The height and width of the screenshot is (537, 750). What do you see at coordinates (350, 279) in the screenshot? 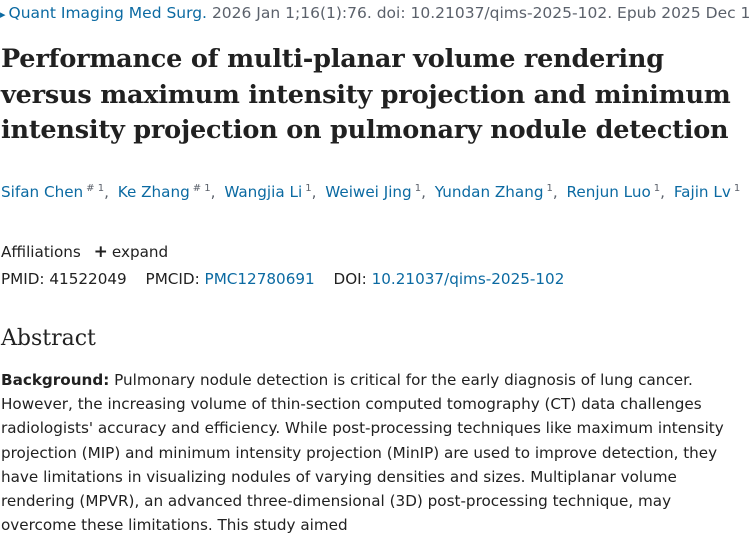
I see `doi-label: DOI:` at bounding box center [350, 279].